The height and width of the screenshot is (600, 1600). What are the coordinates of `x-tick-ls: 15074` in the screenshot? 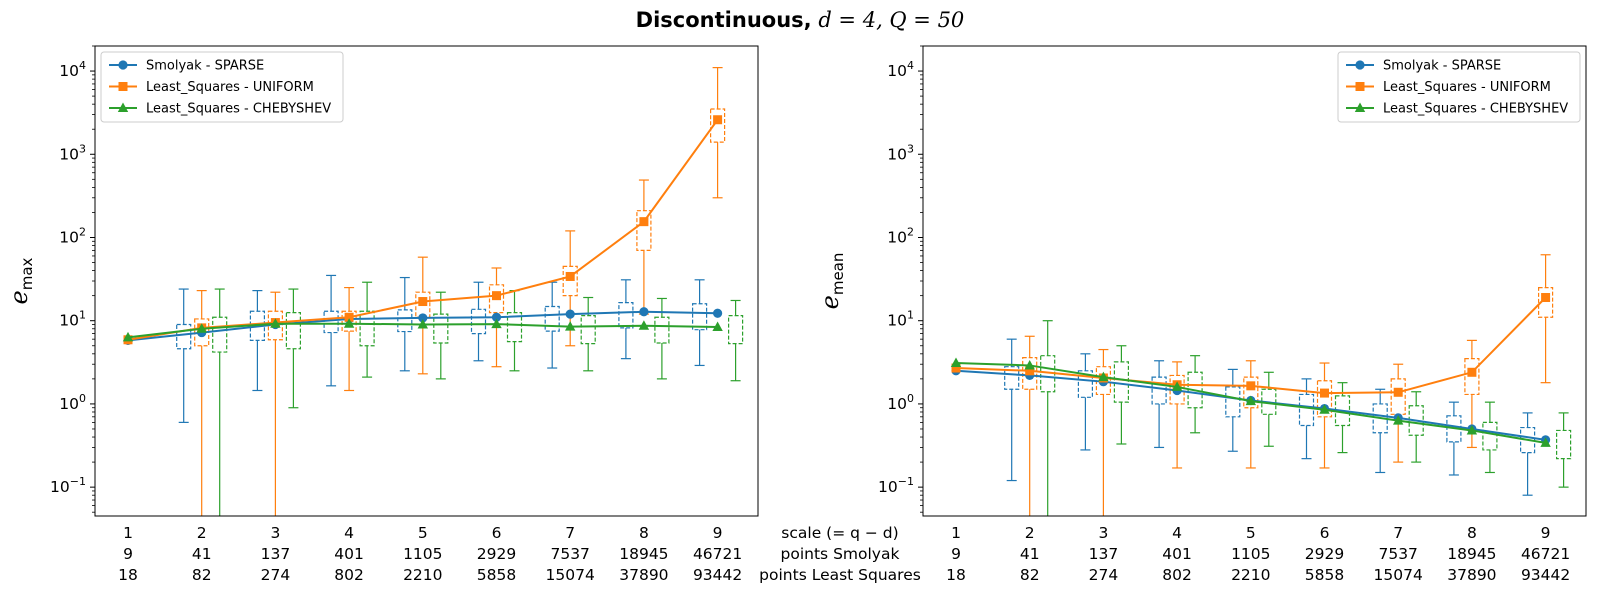 It's located at (570, 575).